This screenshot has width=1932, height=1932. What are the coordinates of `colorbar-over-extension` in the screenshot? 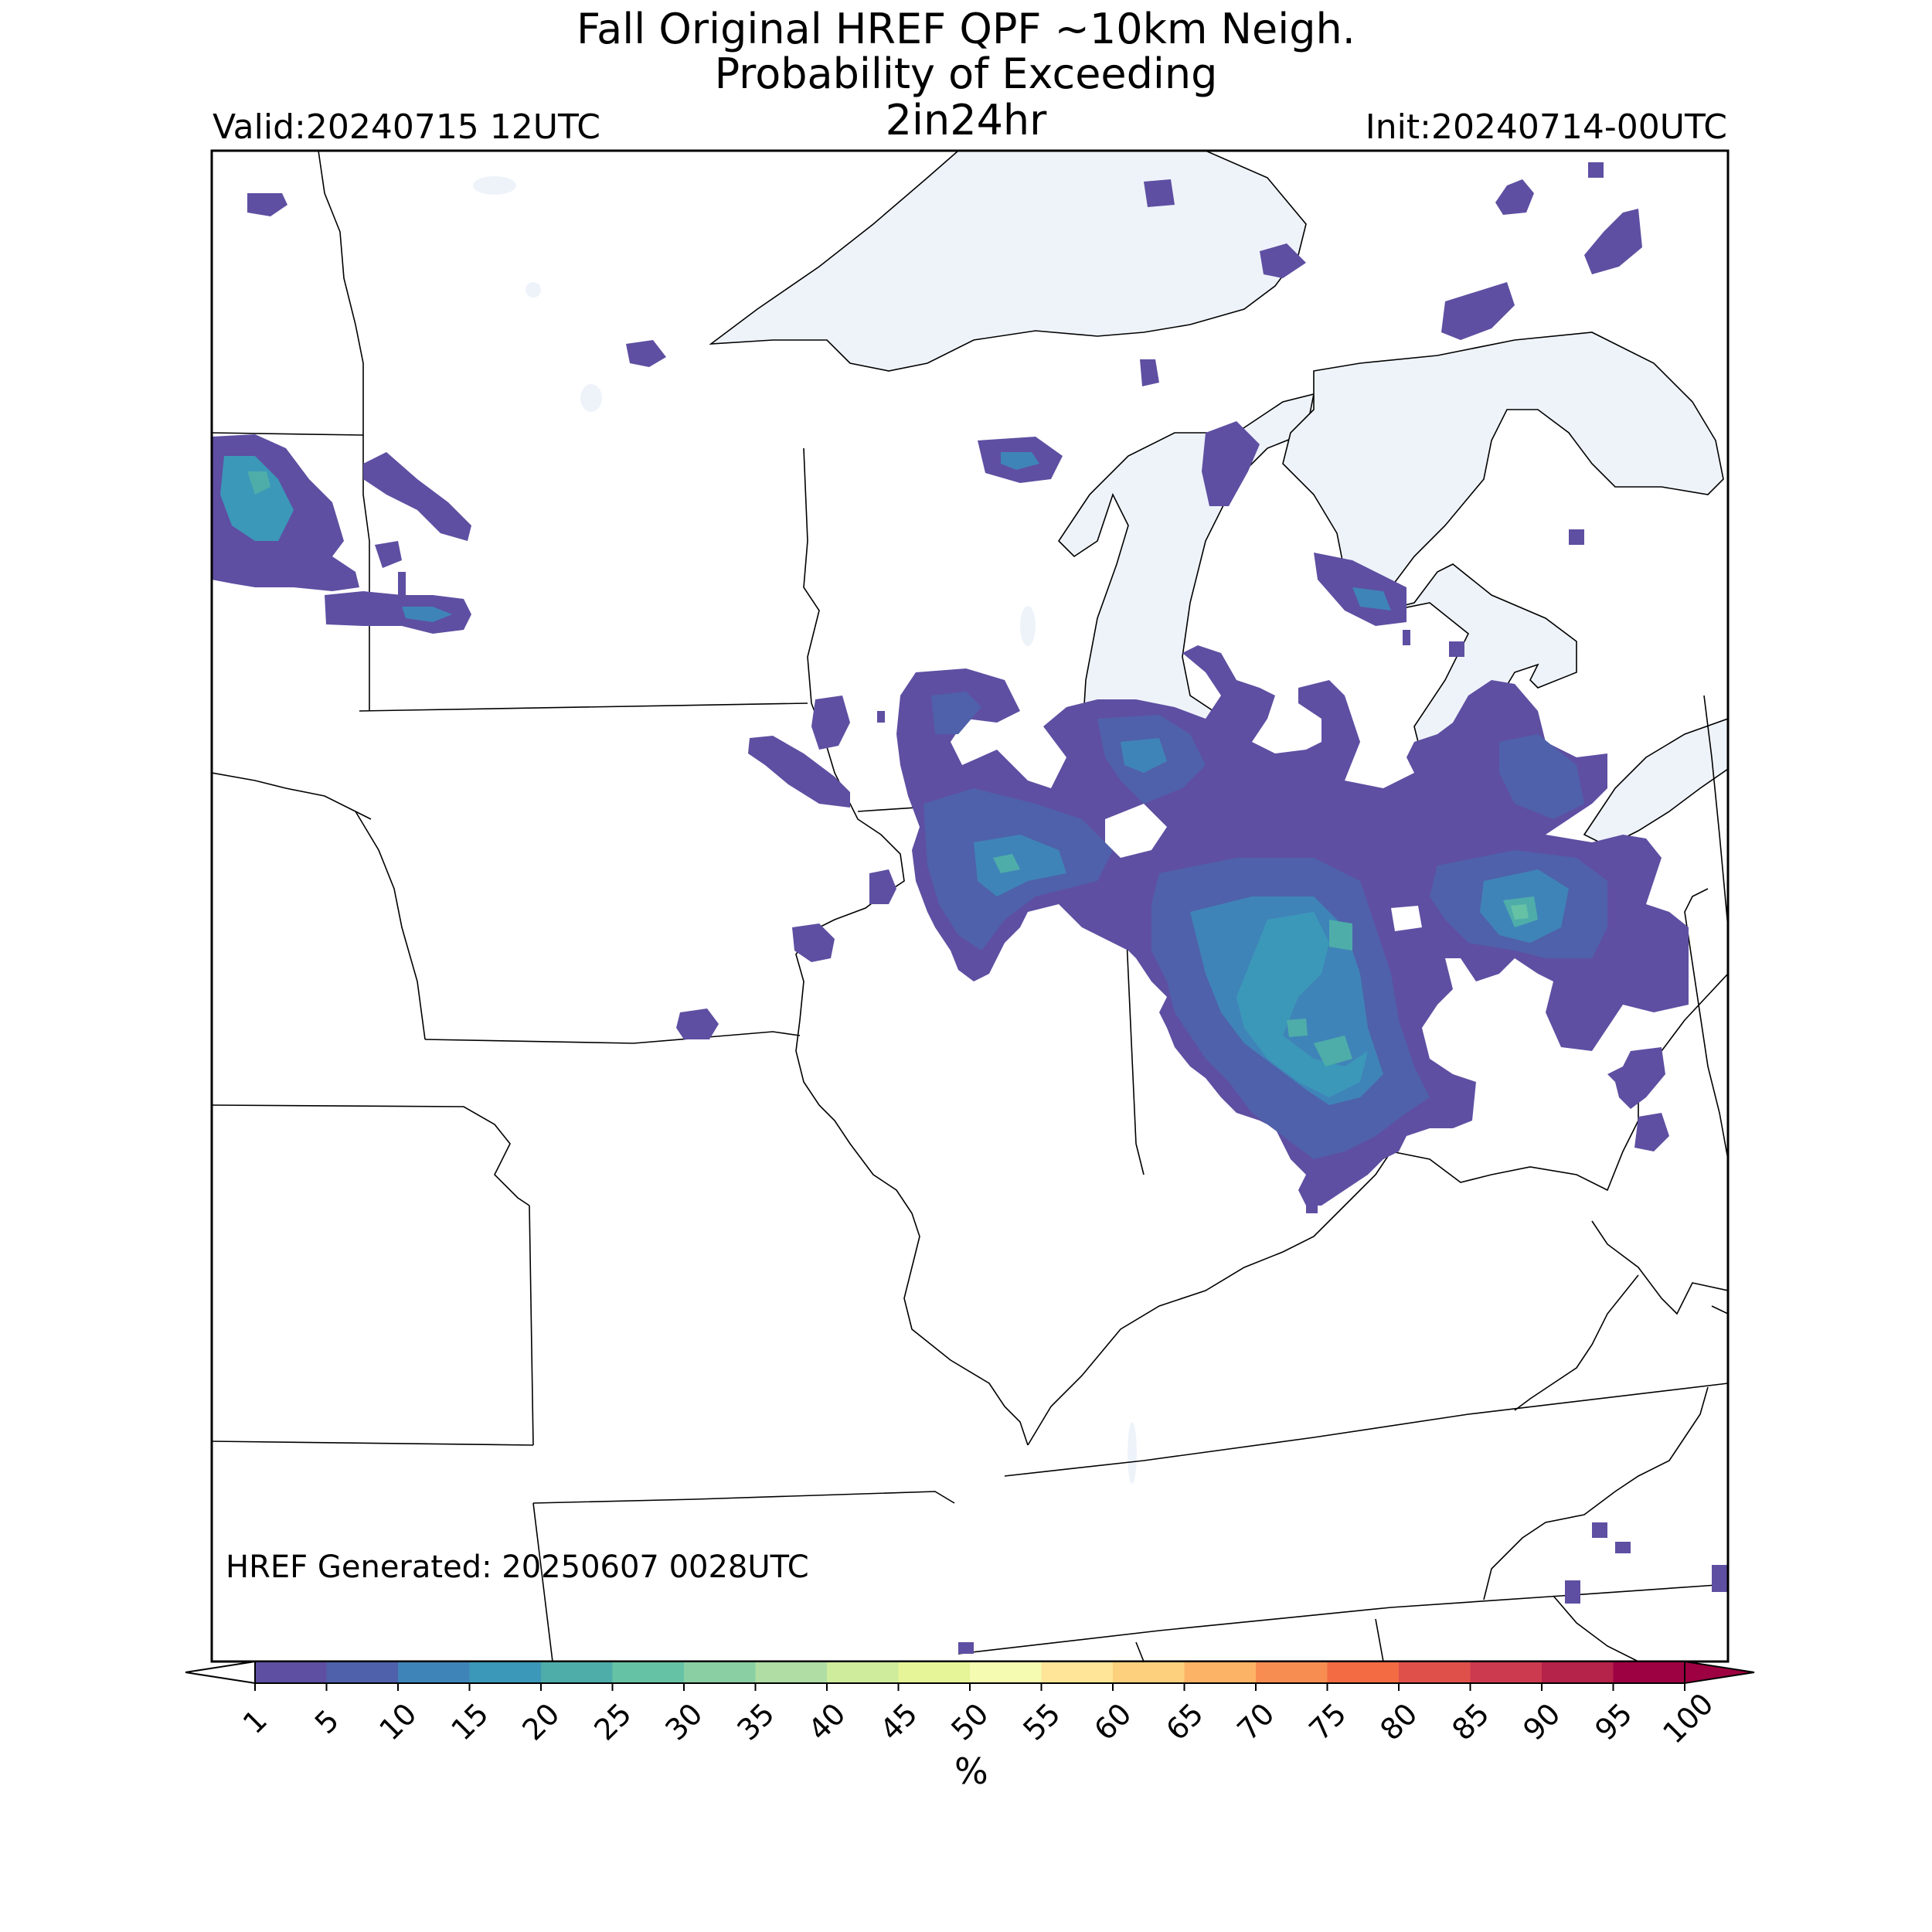 It's located at (1719, 1672).